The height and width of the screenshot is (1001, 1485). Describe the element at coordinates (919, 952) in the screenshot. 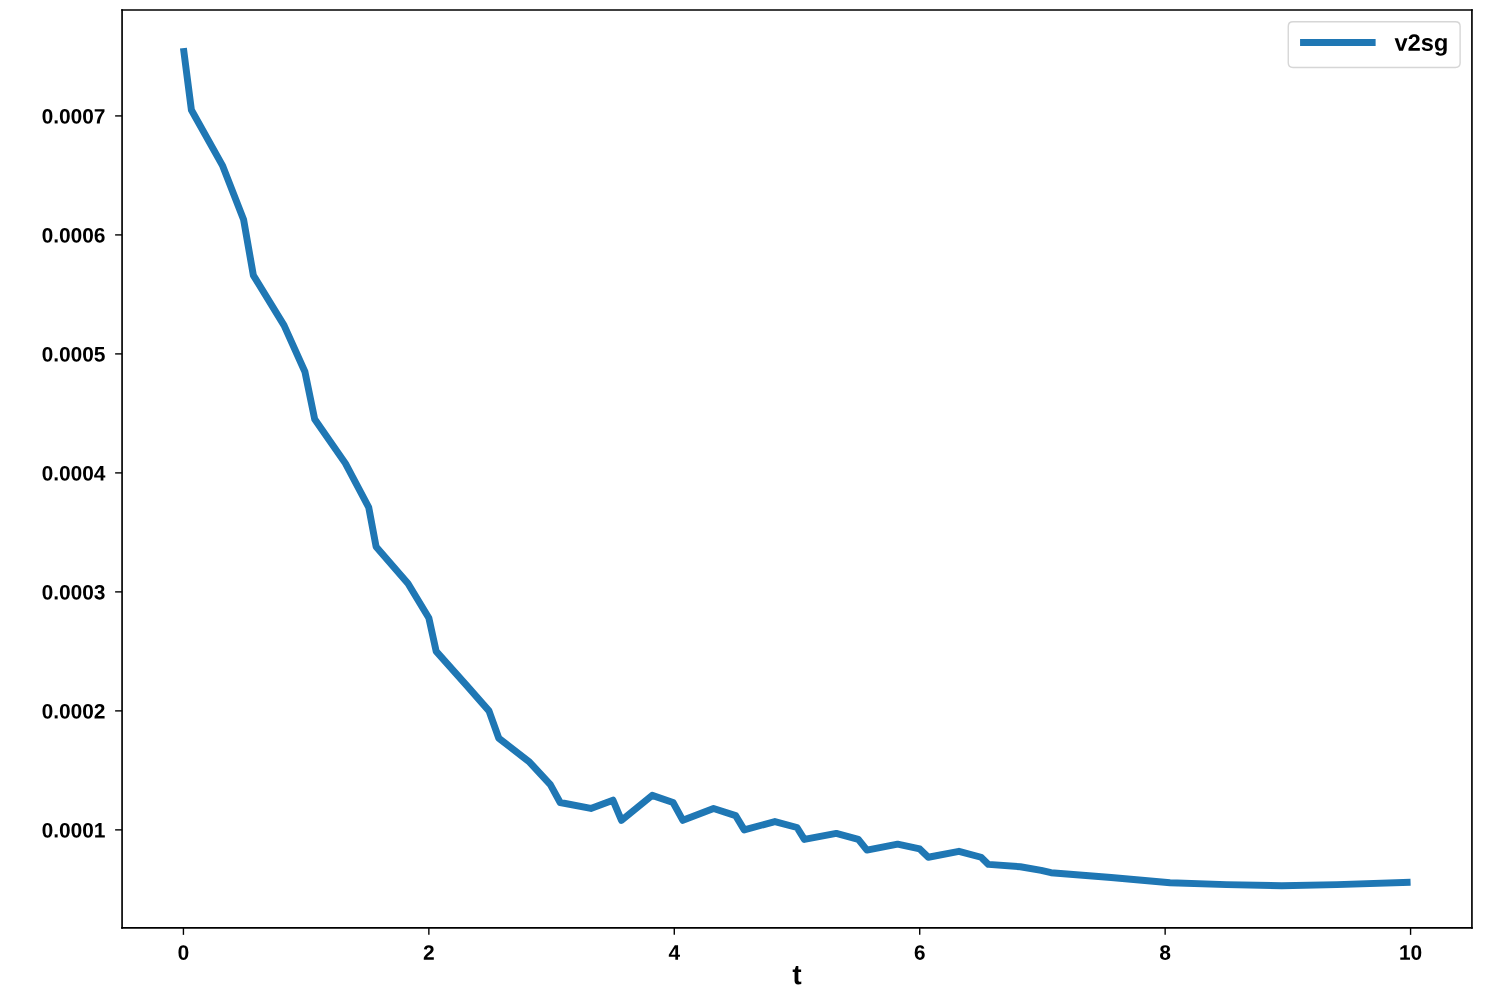

I see `x-tick-label: 6` at that location.